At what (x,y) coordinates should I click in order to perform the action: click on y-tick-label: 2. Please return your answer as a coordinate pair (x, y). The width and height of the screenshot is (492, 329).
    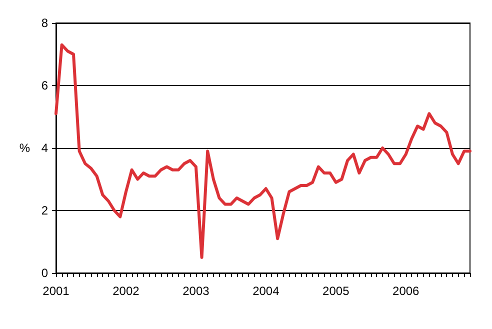
    Looking at the image, I should click on (44, 211).